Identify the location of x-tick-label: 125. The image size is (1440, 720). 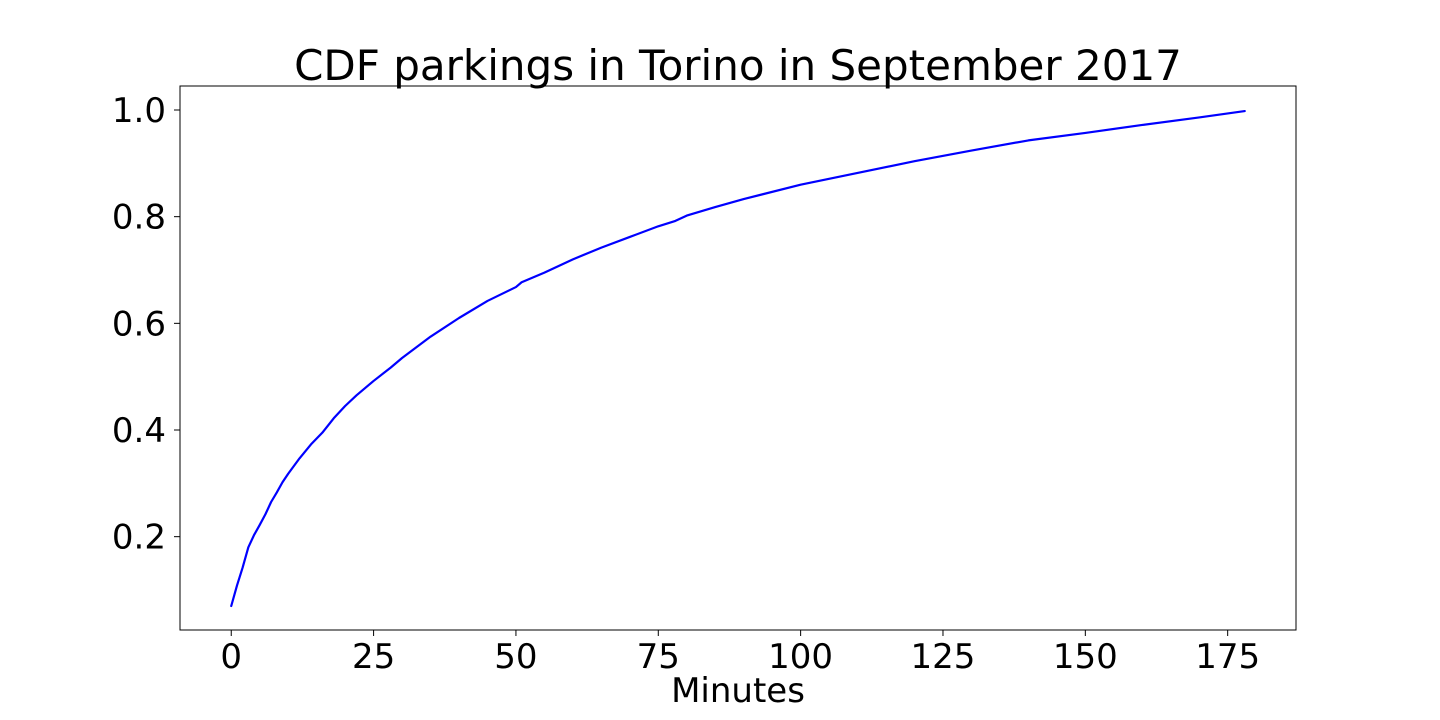
(943, 657).